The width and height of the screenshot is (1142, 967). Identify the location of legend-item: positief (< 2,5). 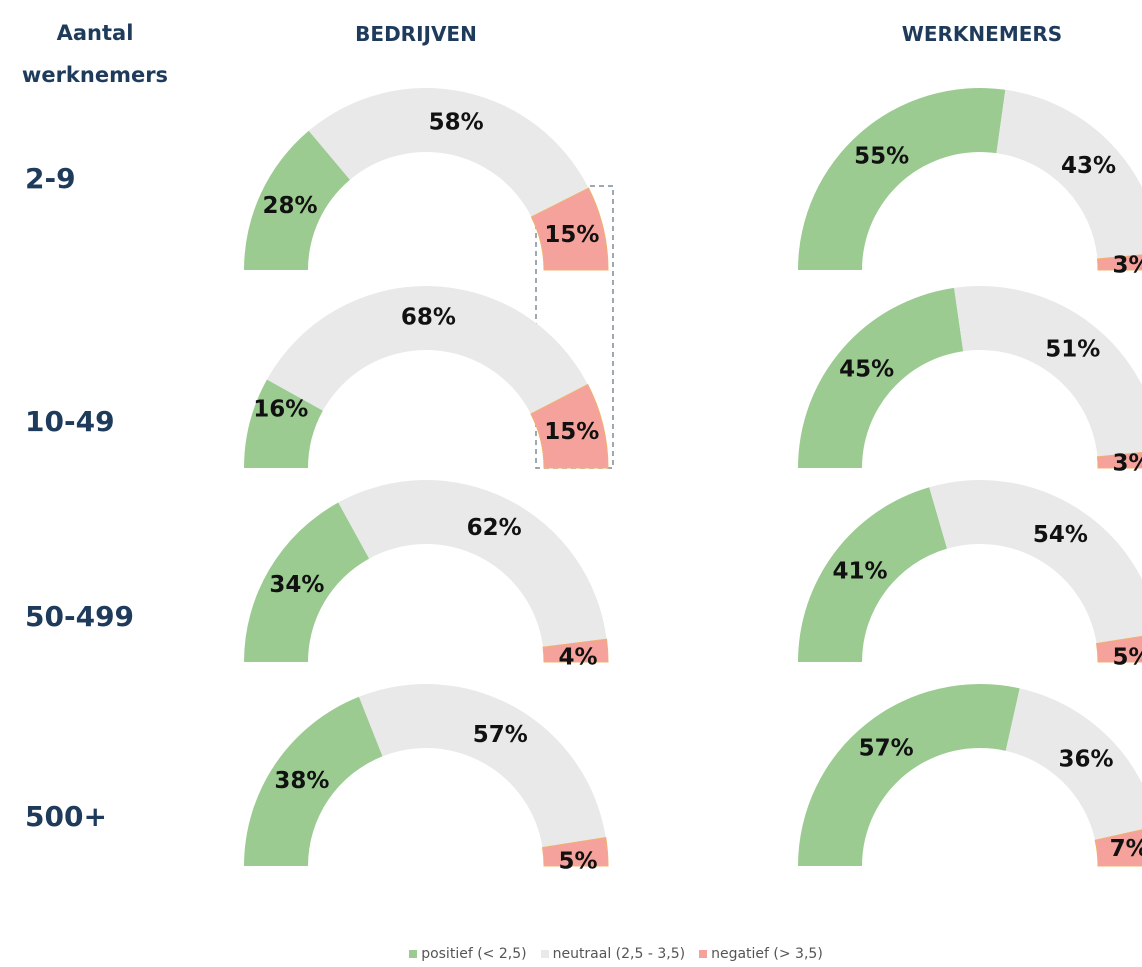
(468, 954).